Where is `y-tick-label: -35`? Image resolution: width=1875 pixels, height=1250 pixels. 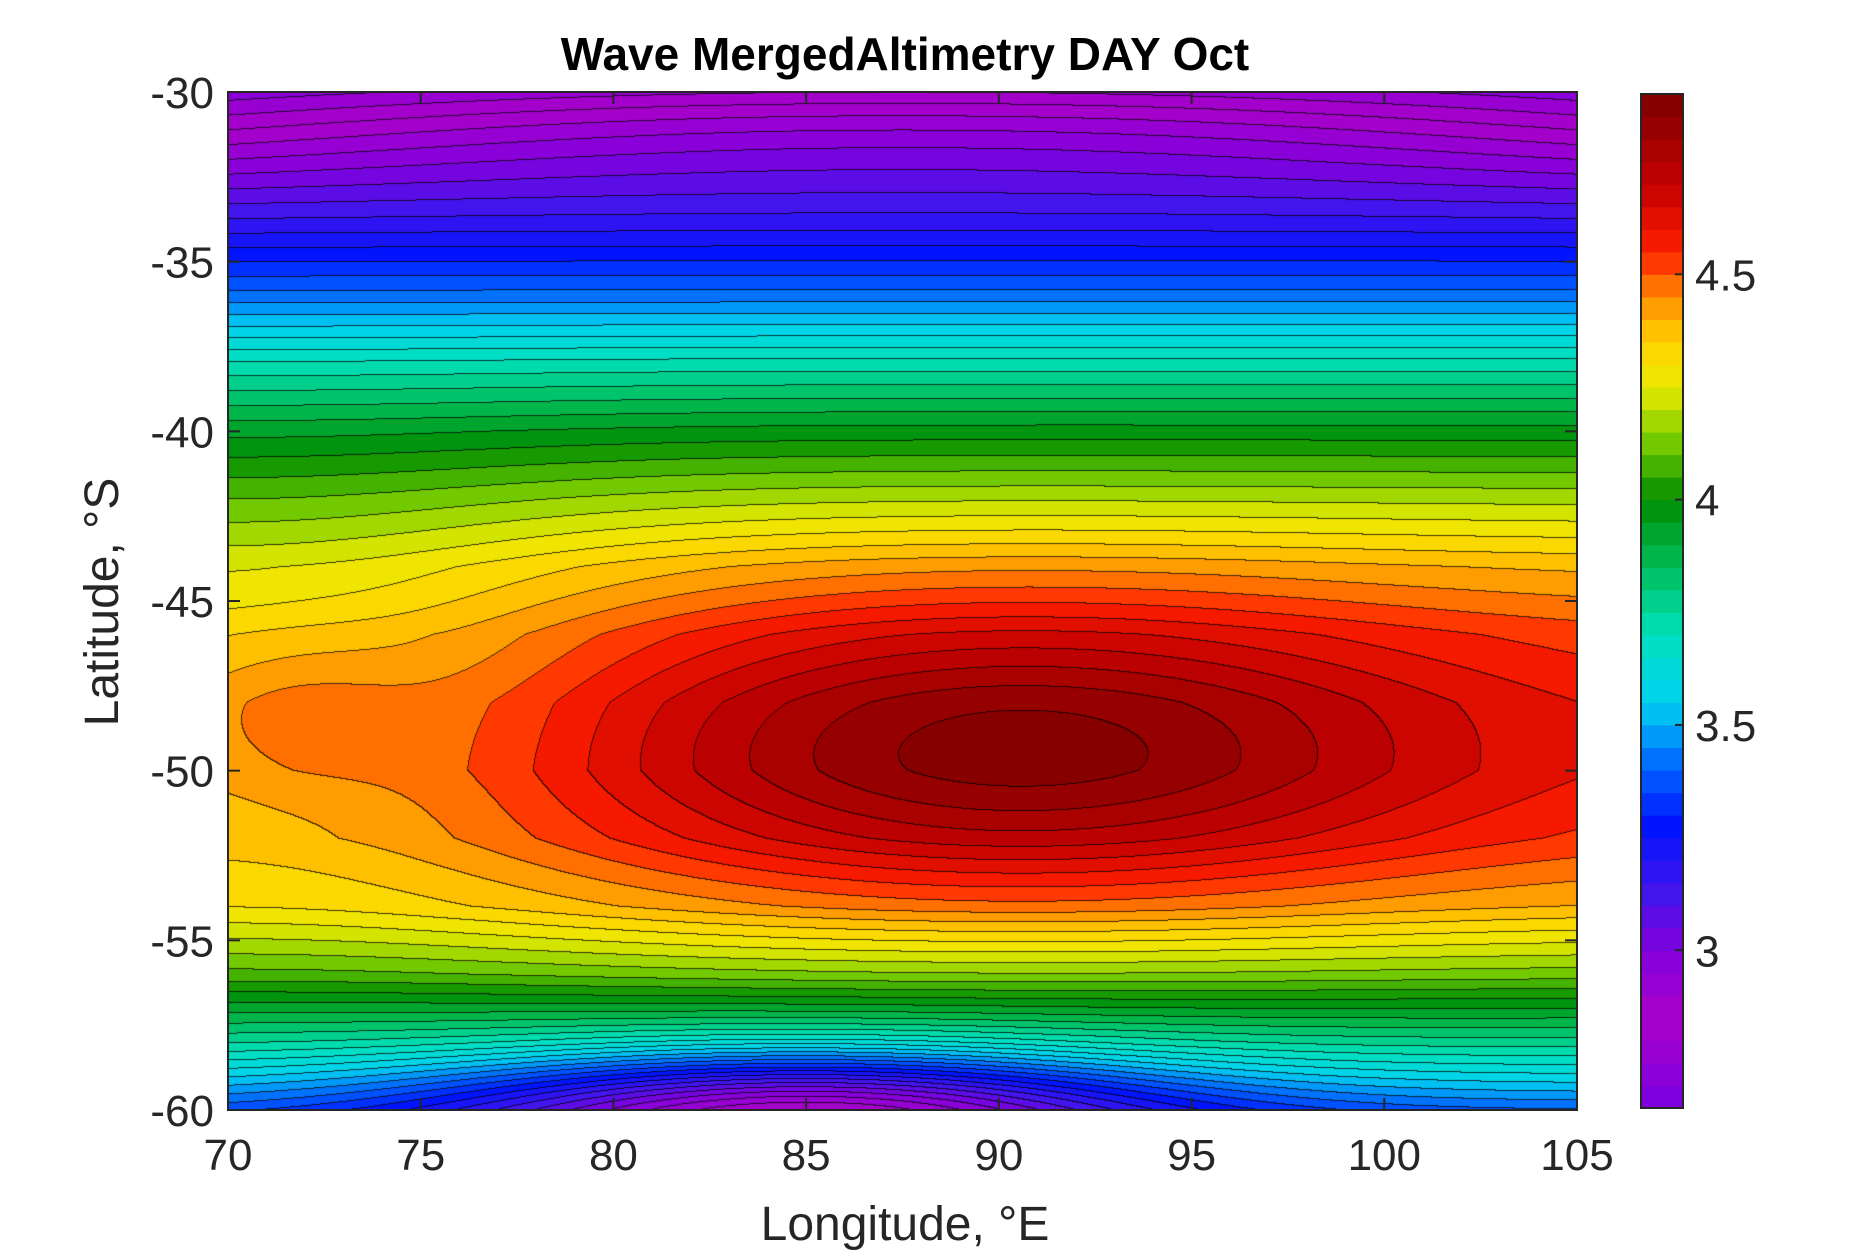 y-tick-label: -35 is located at coordinates (182, 263).